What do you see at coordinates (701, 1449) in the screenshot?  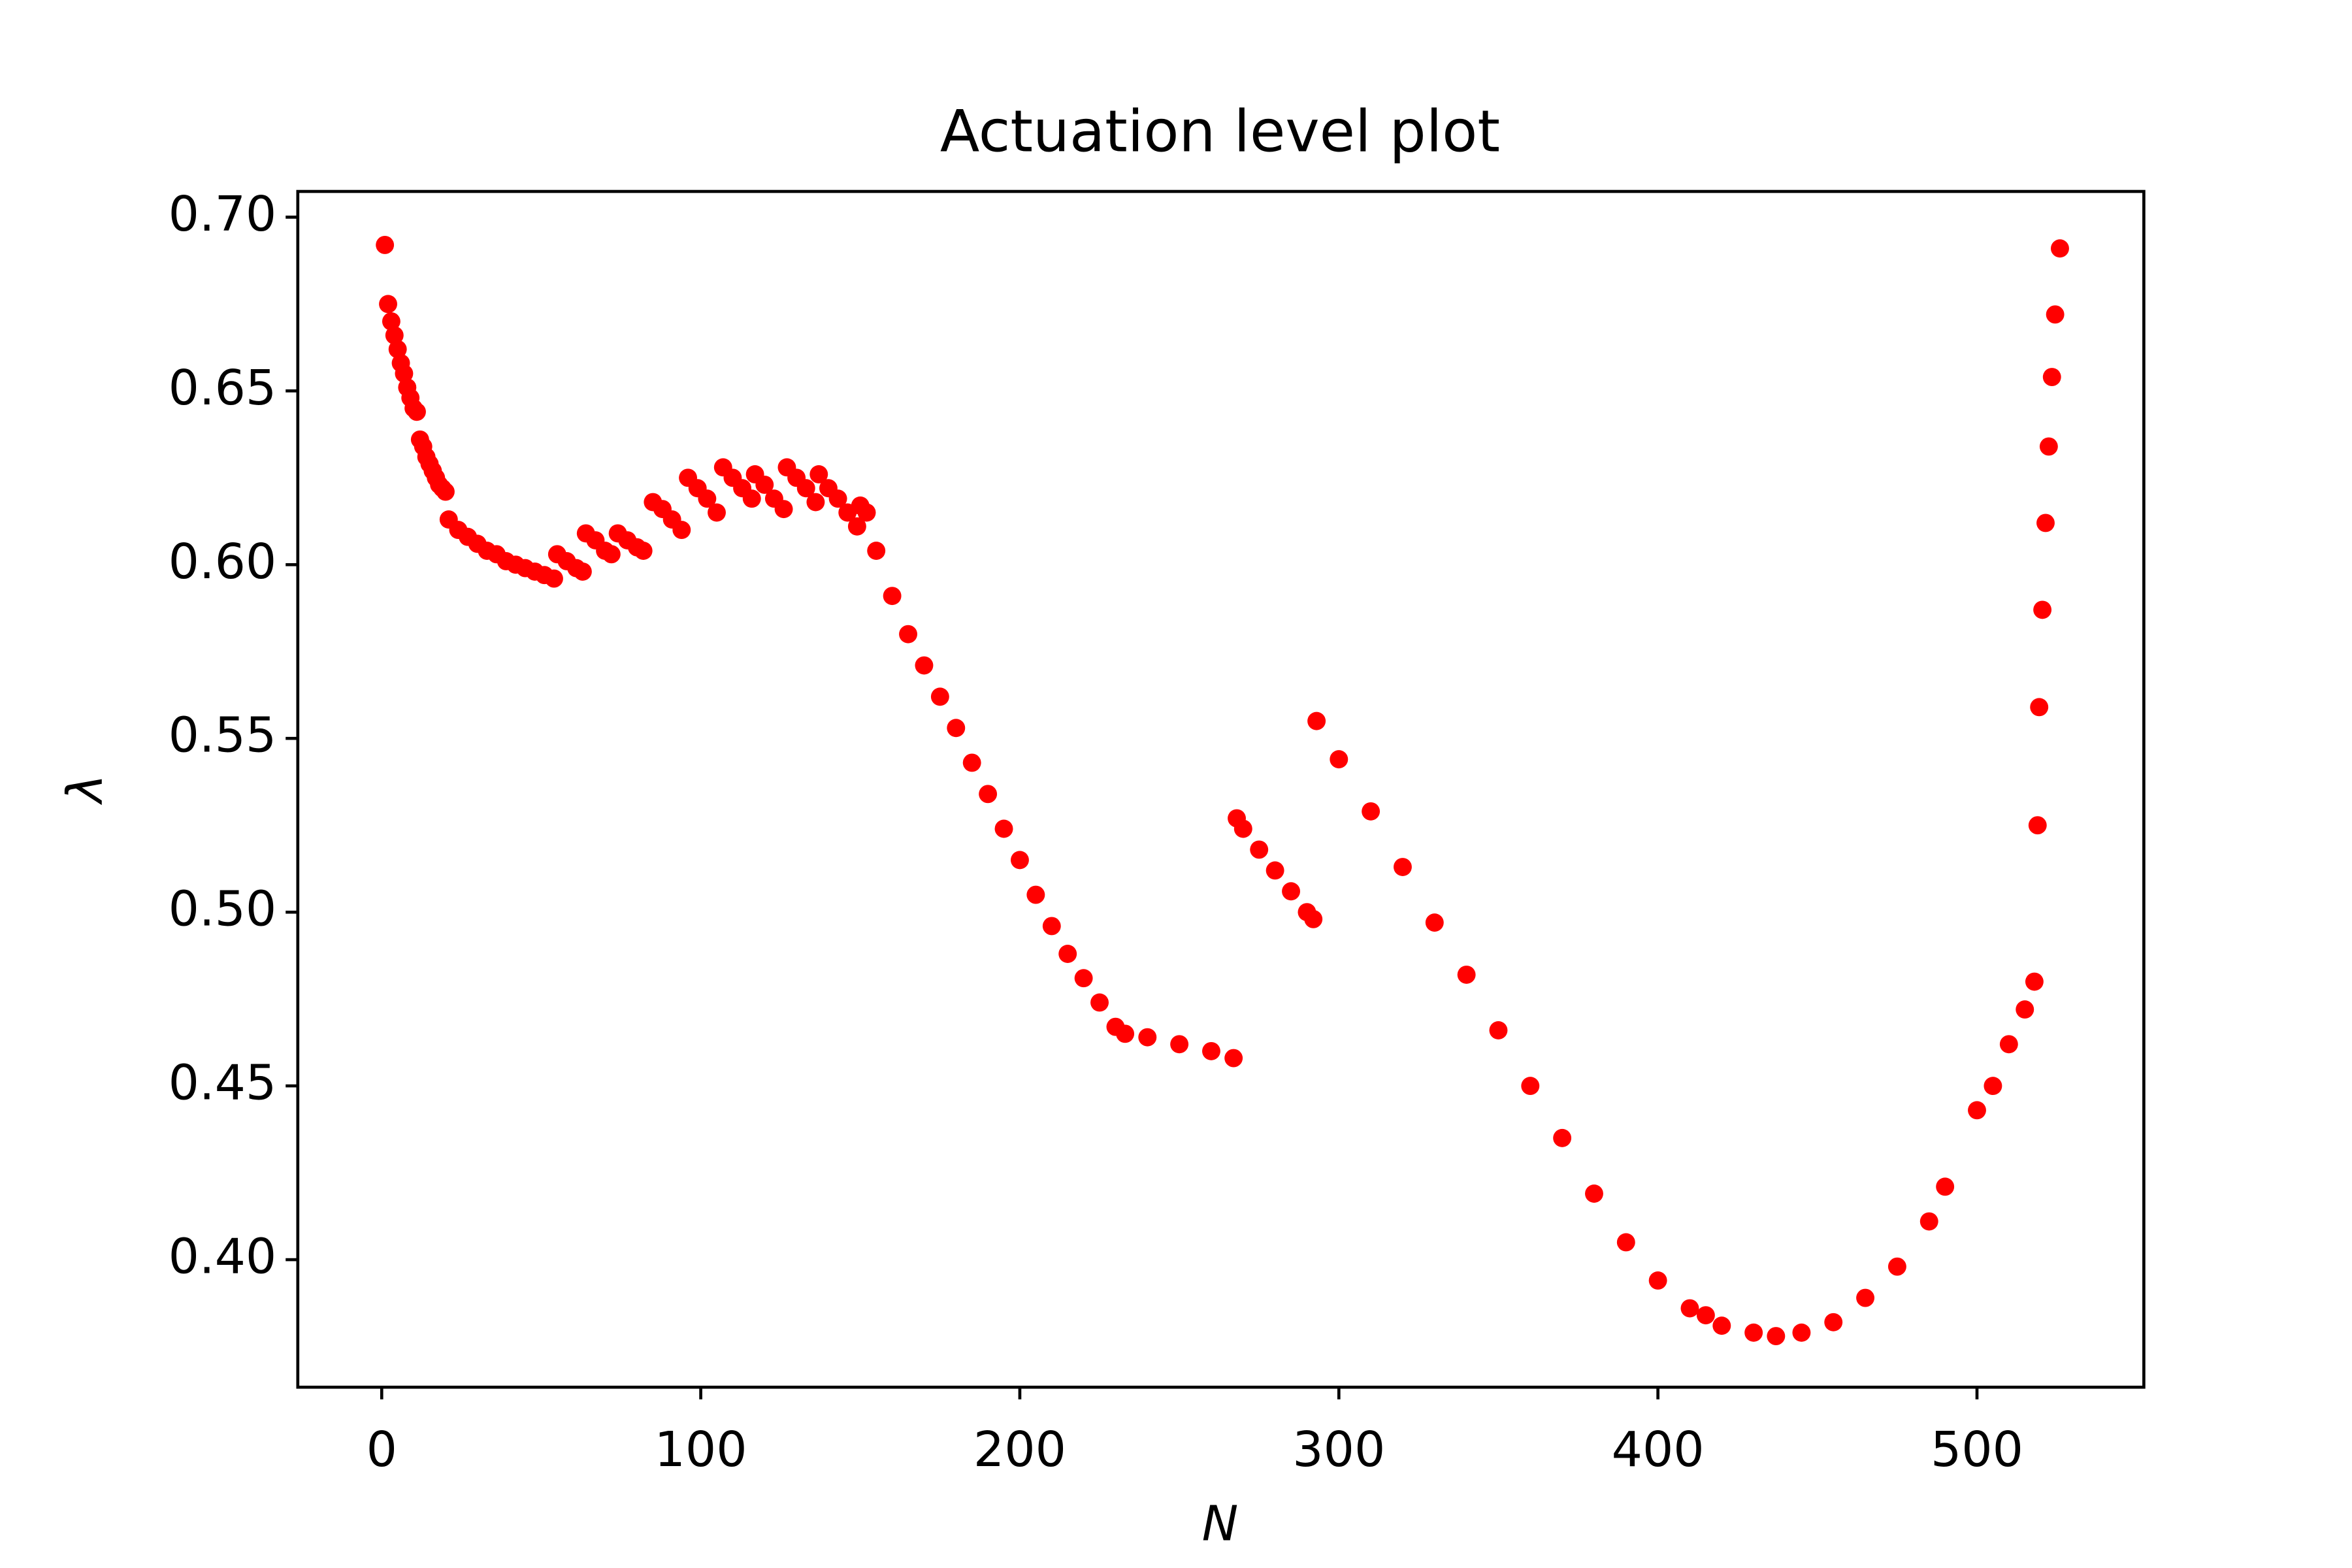 I see `x-tick-label: 100` at bounding box center [701, 1449].